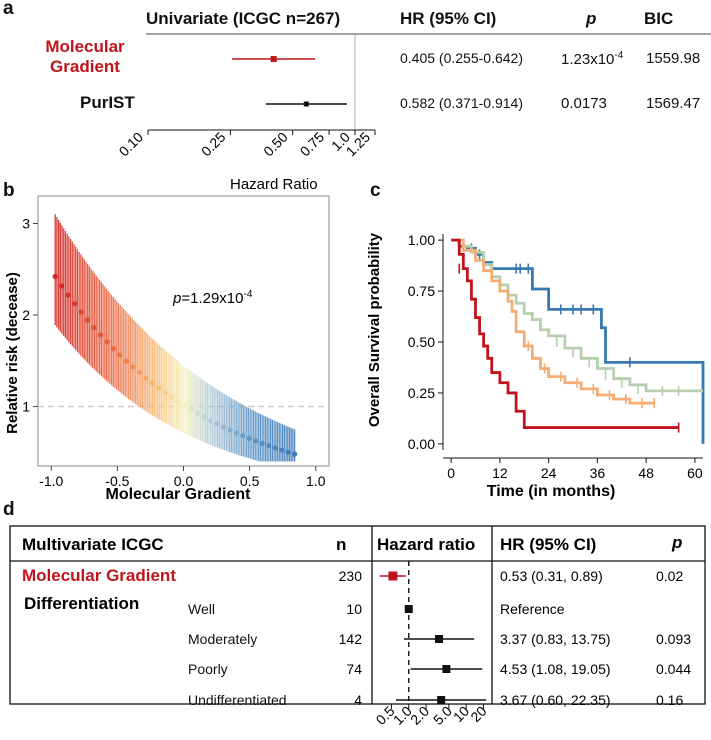 Image resolution: width=711 pixels, height=740 pixels. Describe the element at coordinates (358, 144) in the screenshot. I see `panel-a-tick-label: 1.25` at that location.